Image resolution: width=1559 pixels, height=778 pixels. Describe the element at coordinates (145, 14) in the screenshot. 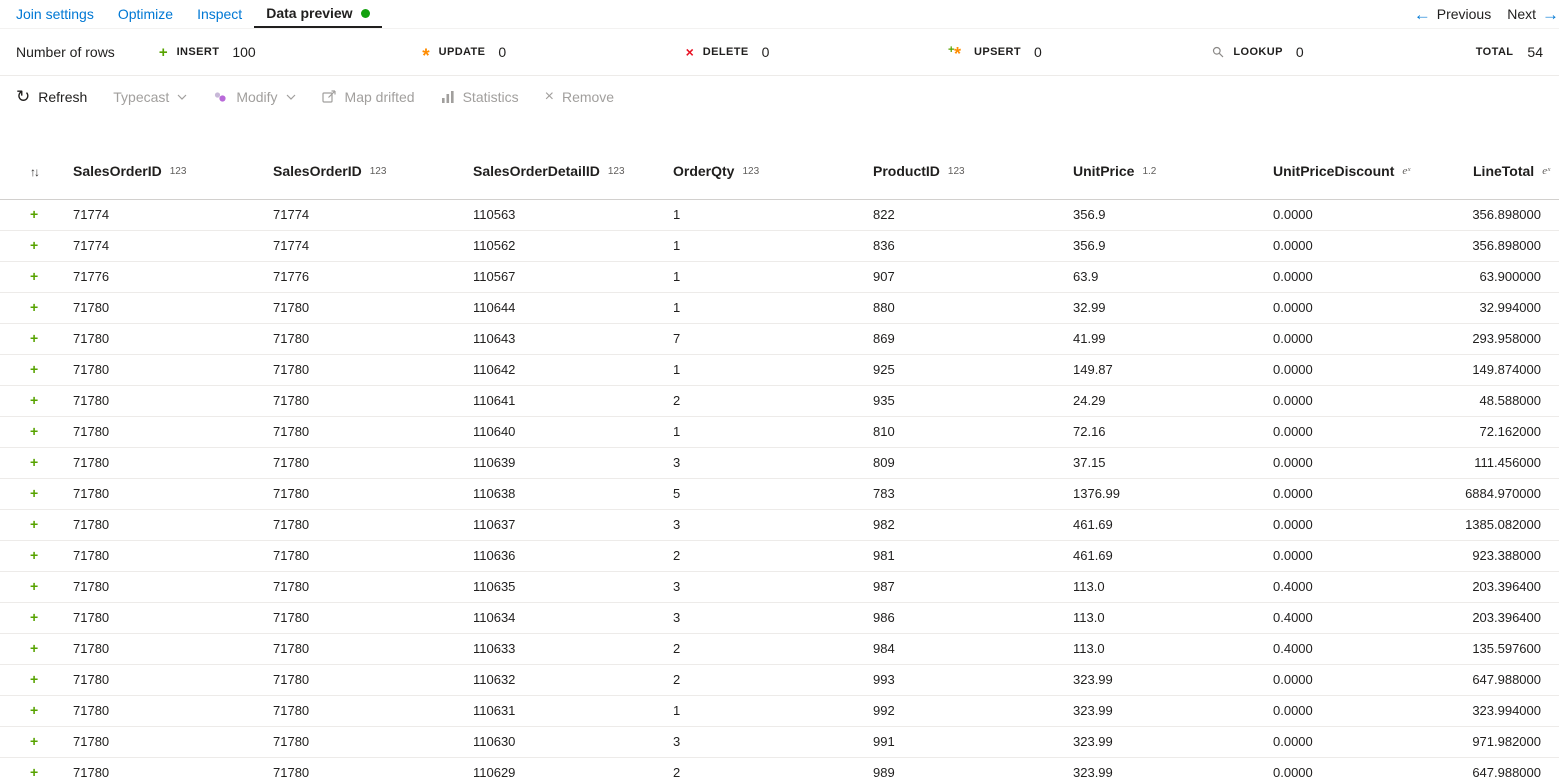

I see `tab-optimize: Optimize` at that location.